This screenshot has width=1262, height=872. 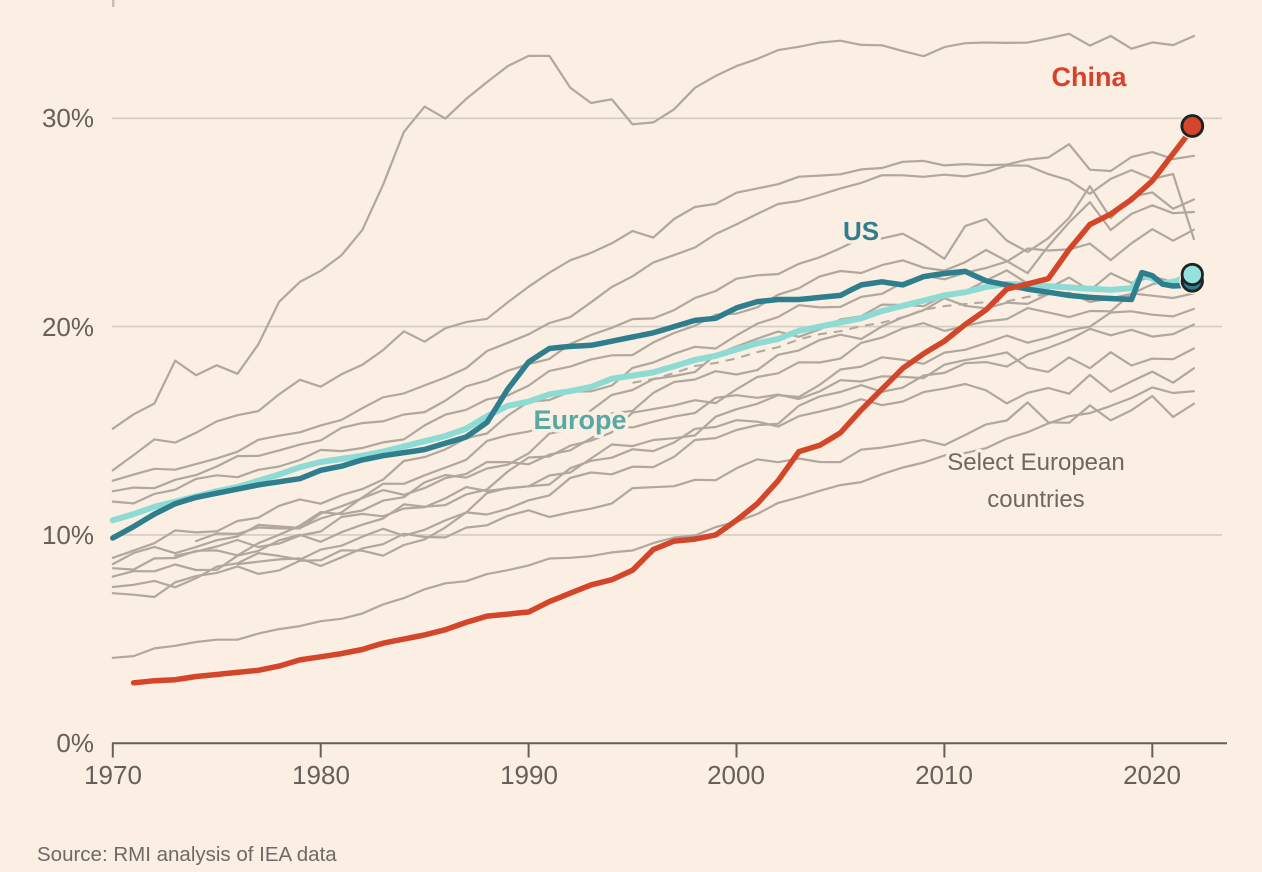 What do you see at coordinates (321, 775) in the screenshot?
I see `svg-text: 1980` at bounding box center [321, 775].